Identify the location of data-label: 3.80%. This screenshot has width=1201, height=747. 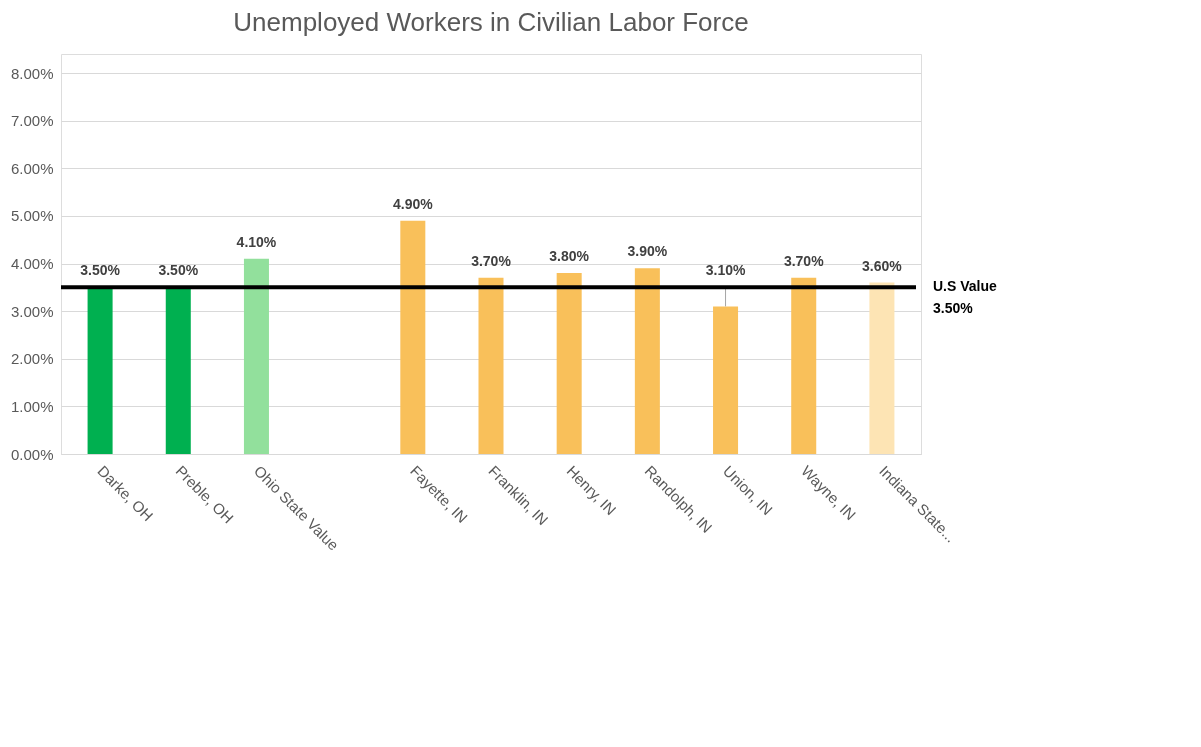
(569, 256).